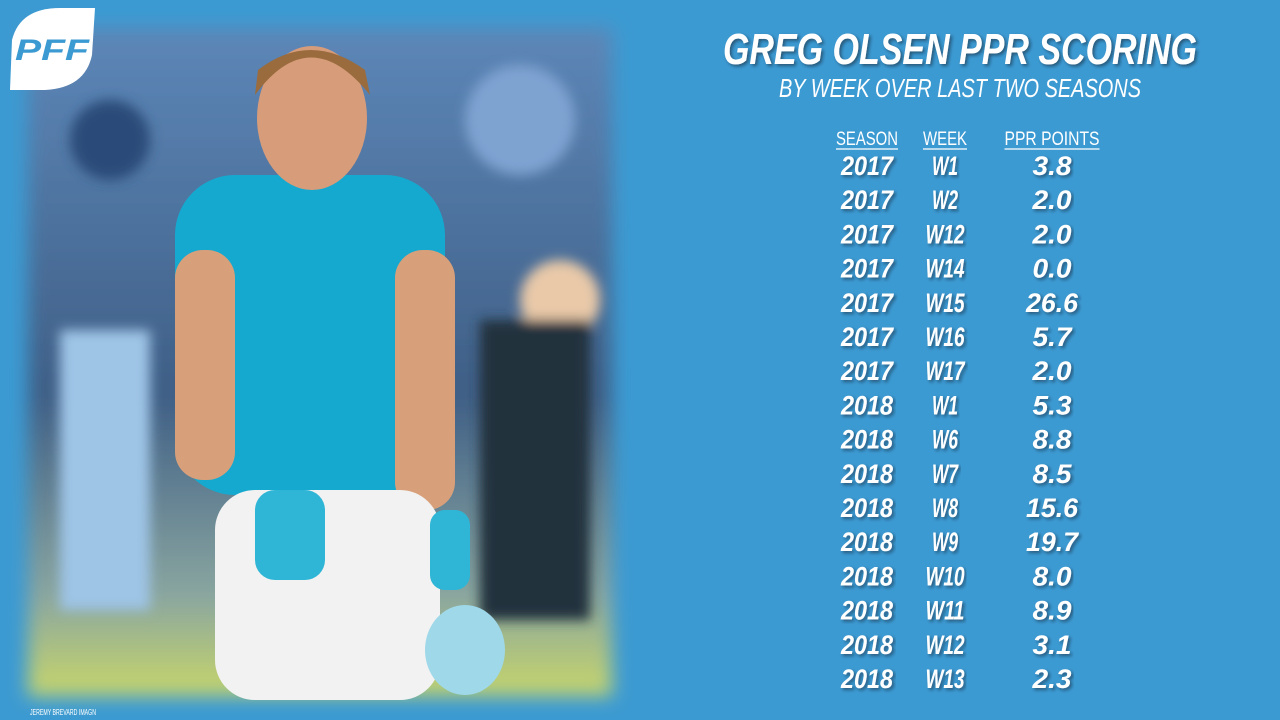 The image size is (1280, 720). Describe the element at coordinates (63, 712) in the screenshot. I see `photo-credit: JEREMY BREVARD IMAGN` at that location.